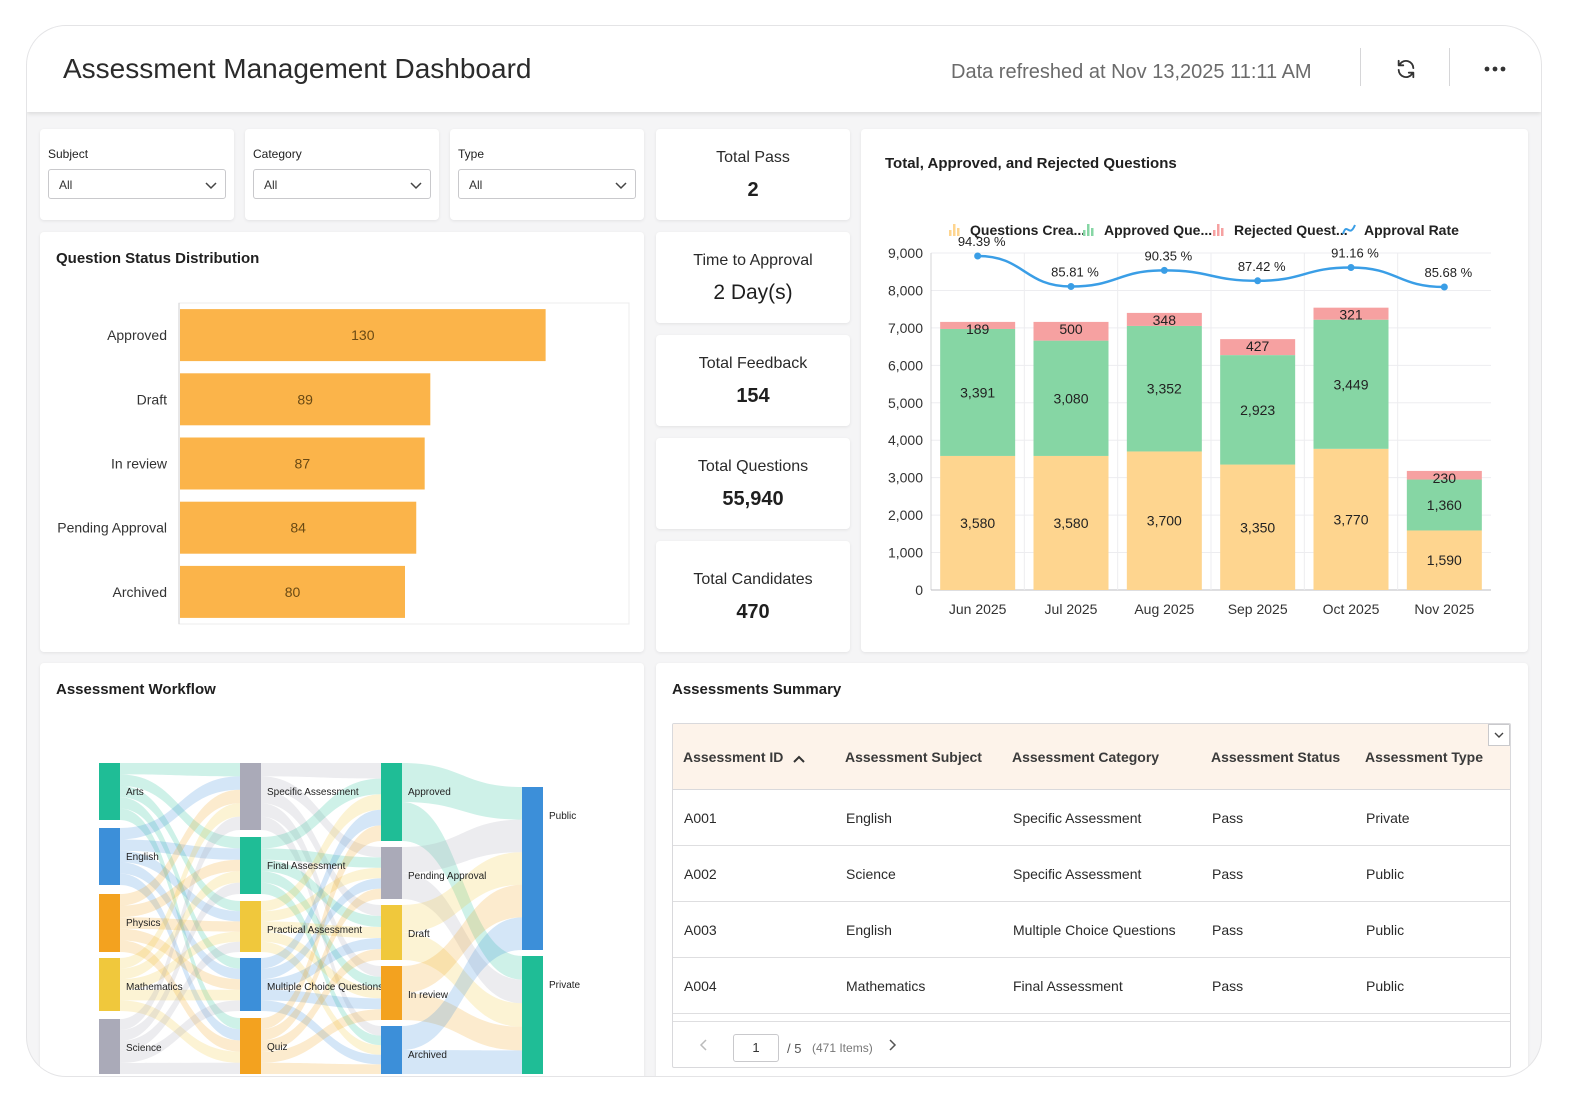 The height and width of the screenshot is (1112, 1586). I want to click on bar-segment-created, so click(1164, 520).